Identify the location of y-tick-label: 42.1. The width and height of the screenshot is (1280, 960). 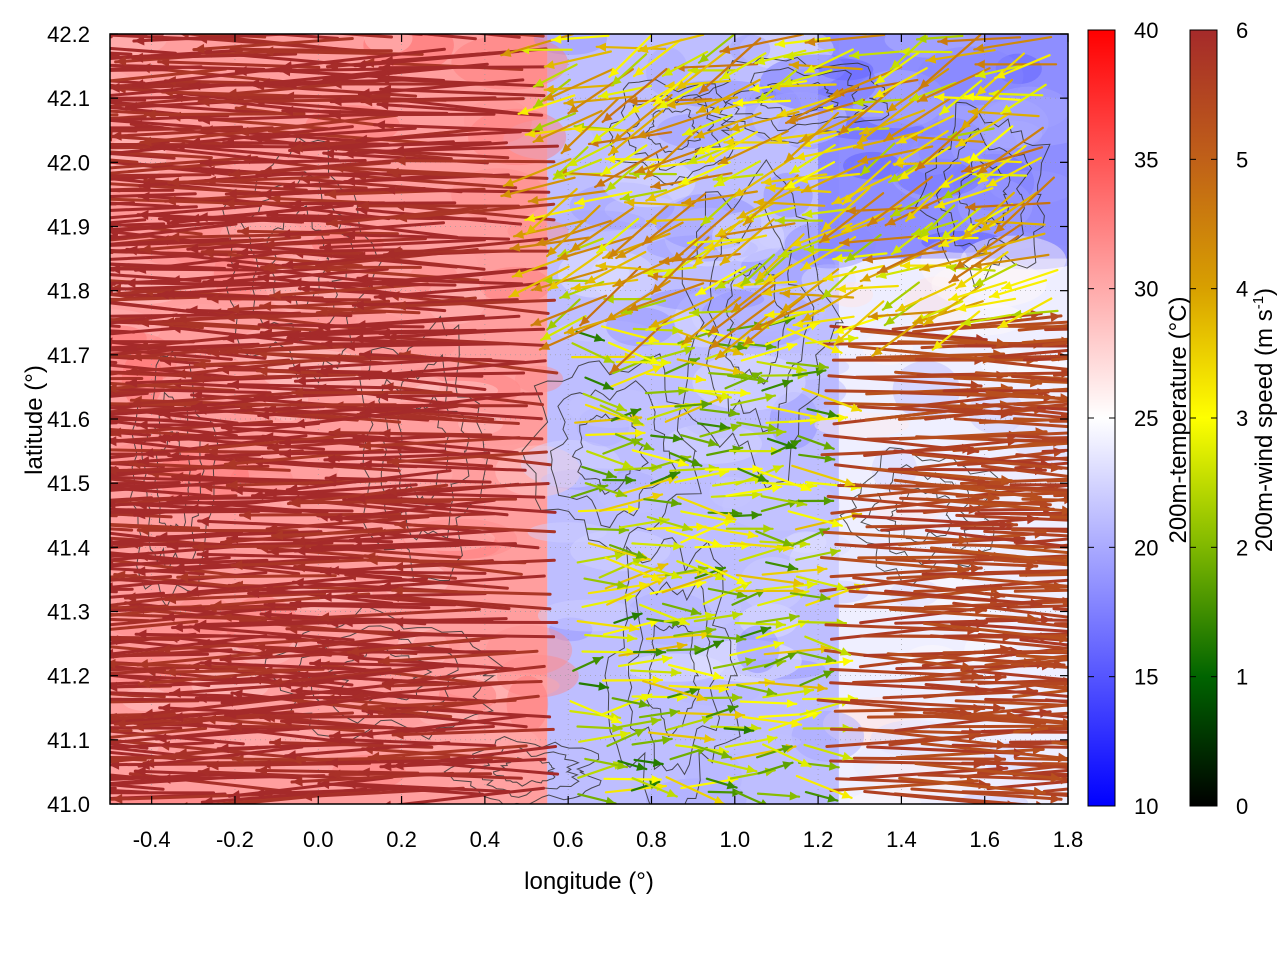
(68, 98).